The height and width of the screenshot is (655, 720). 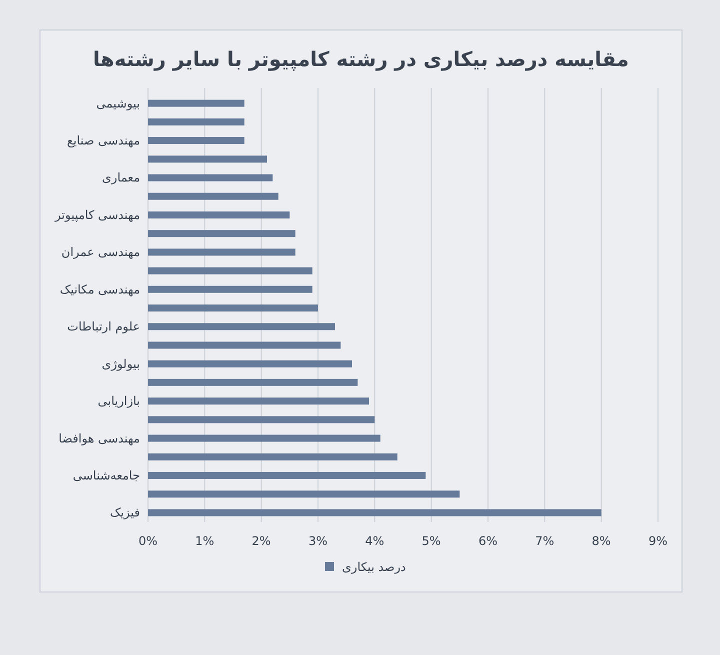 What do you see at coordinates (106, 475) in the screenshot?
I see `y-tick-label: جامعه‌شناسی` at bounding box center [106, 475].